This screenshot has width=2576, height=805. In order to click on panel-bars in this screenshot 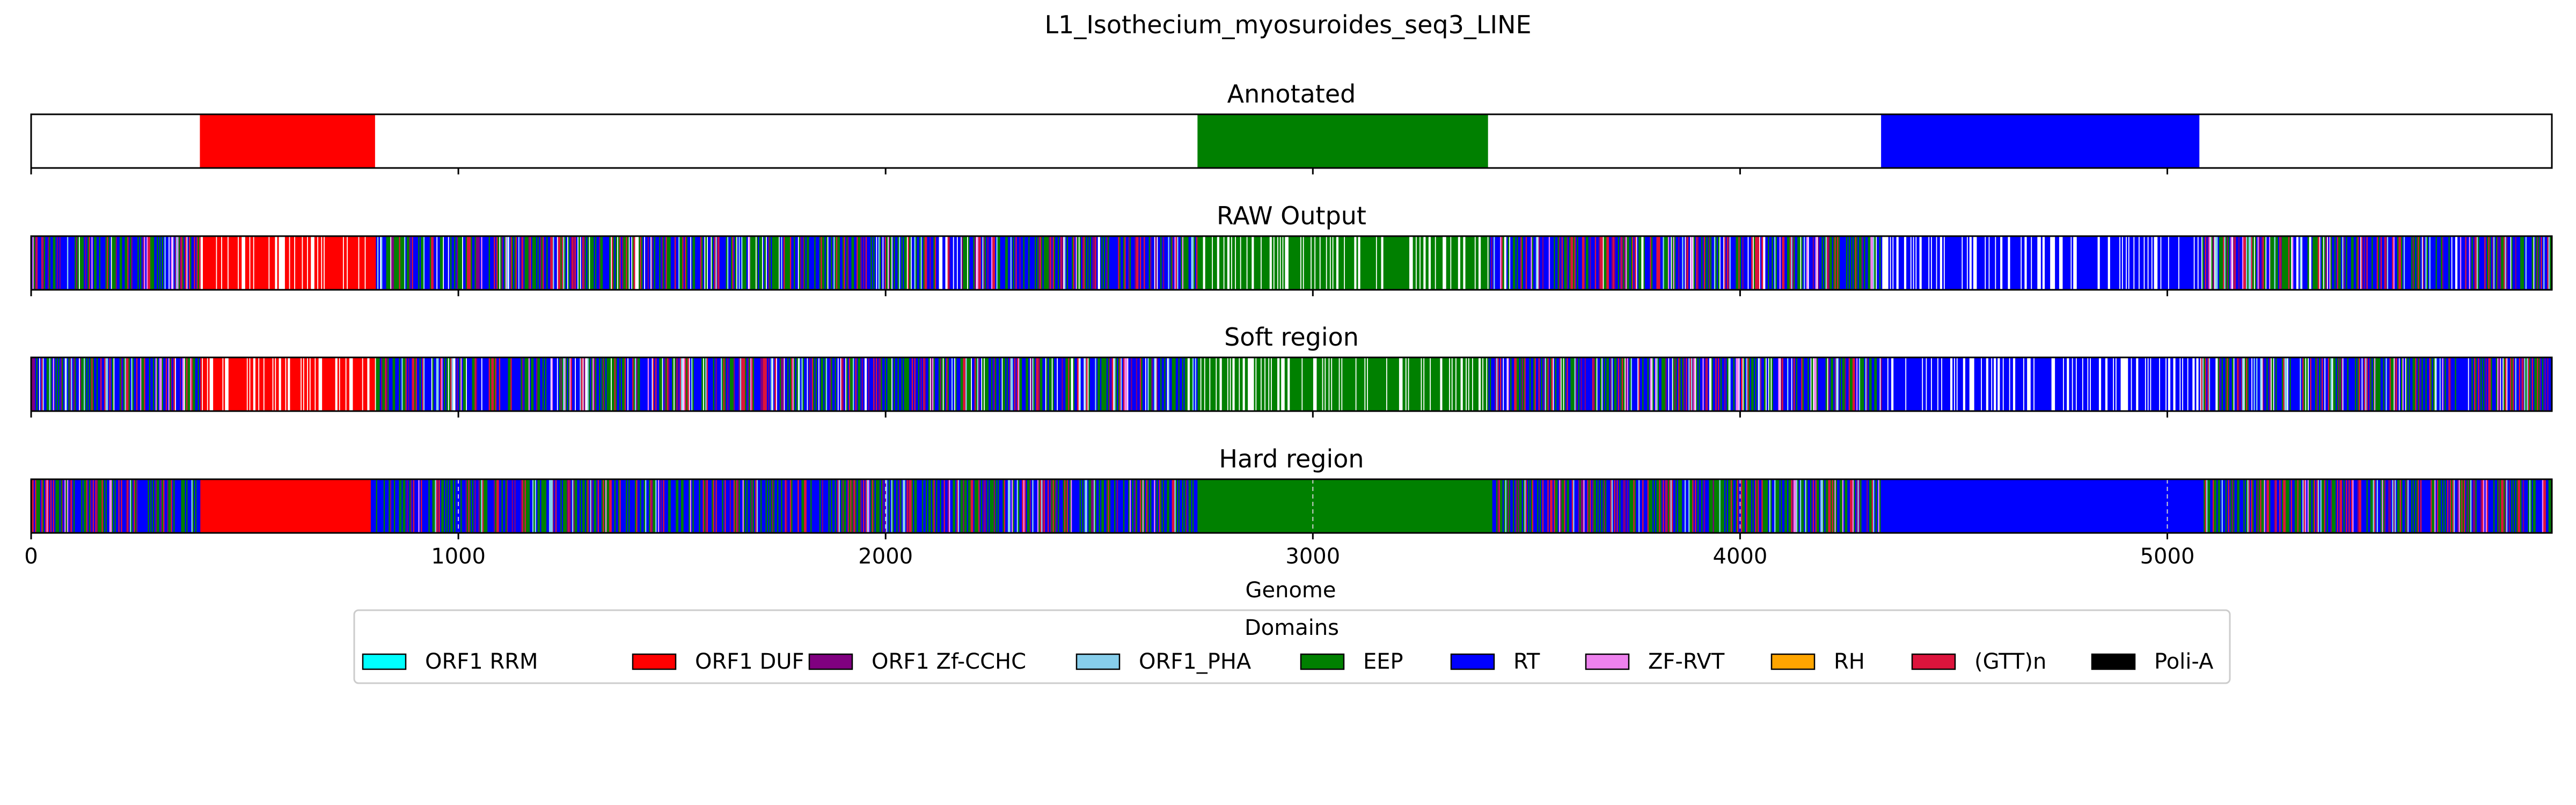, I will do `click(1292, 263)`.